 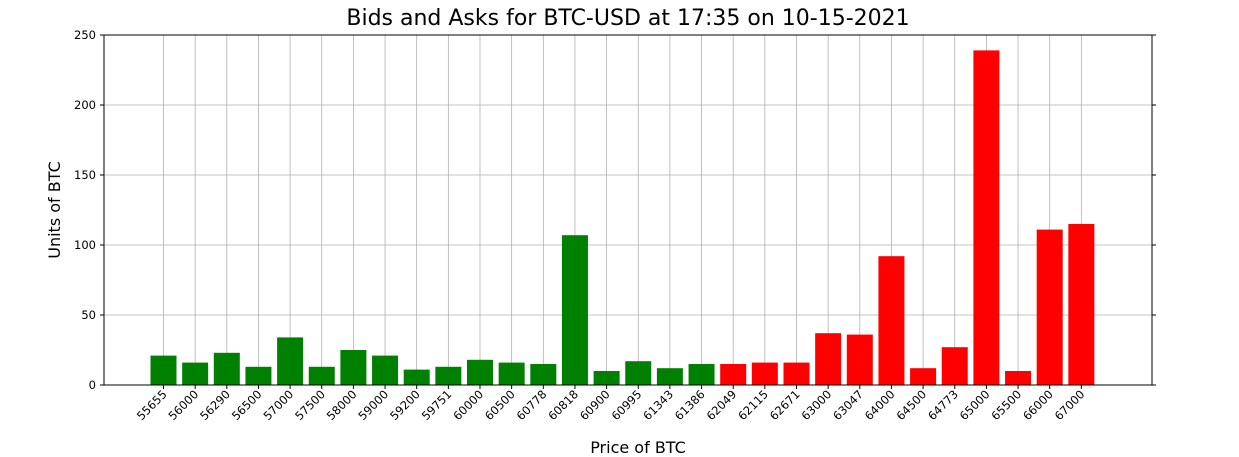 What do you see at coordinates (468, 405) in the screenshot?
I see `x-tick-label-60000: 60000` at bounding box center [468, 405].